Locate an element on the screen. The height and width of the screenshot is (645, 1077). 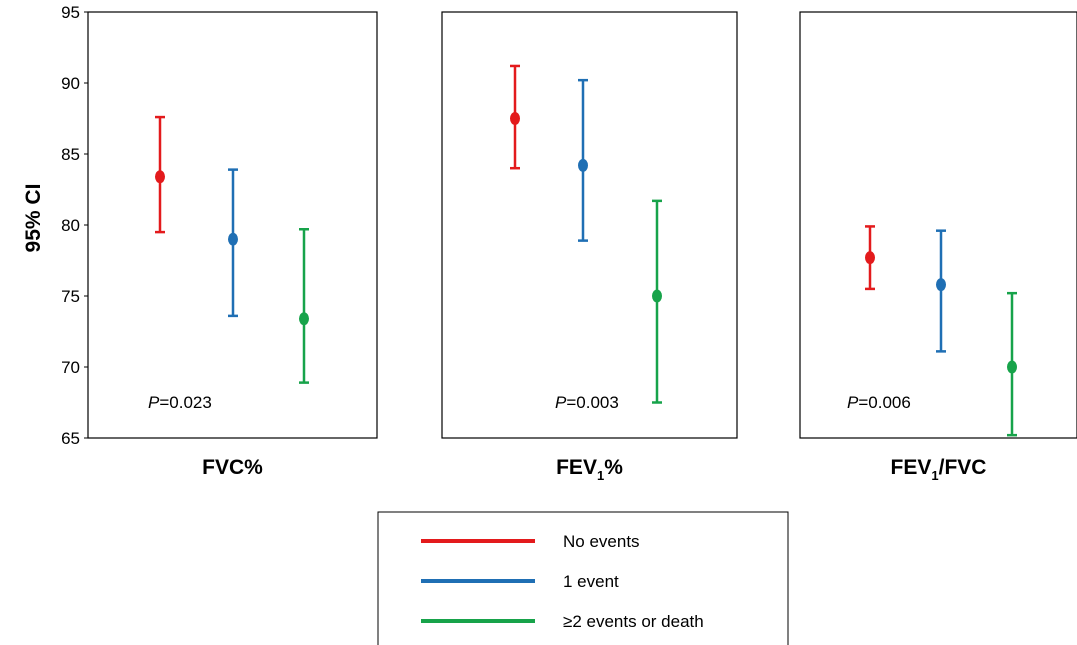
x-title-tail: /FVC is located at coordinates (963, 467).